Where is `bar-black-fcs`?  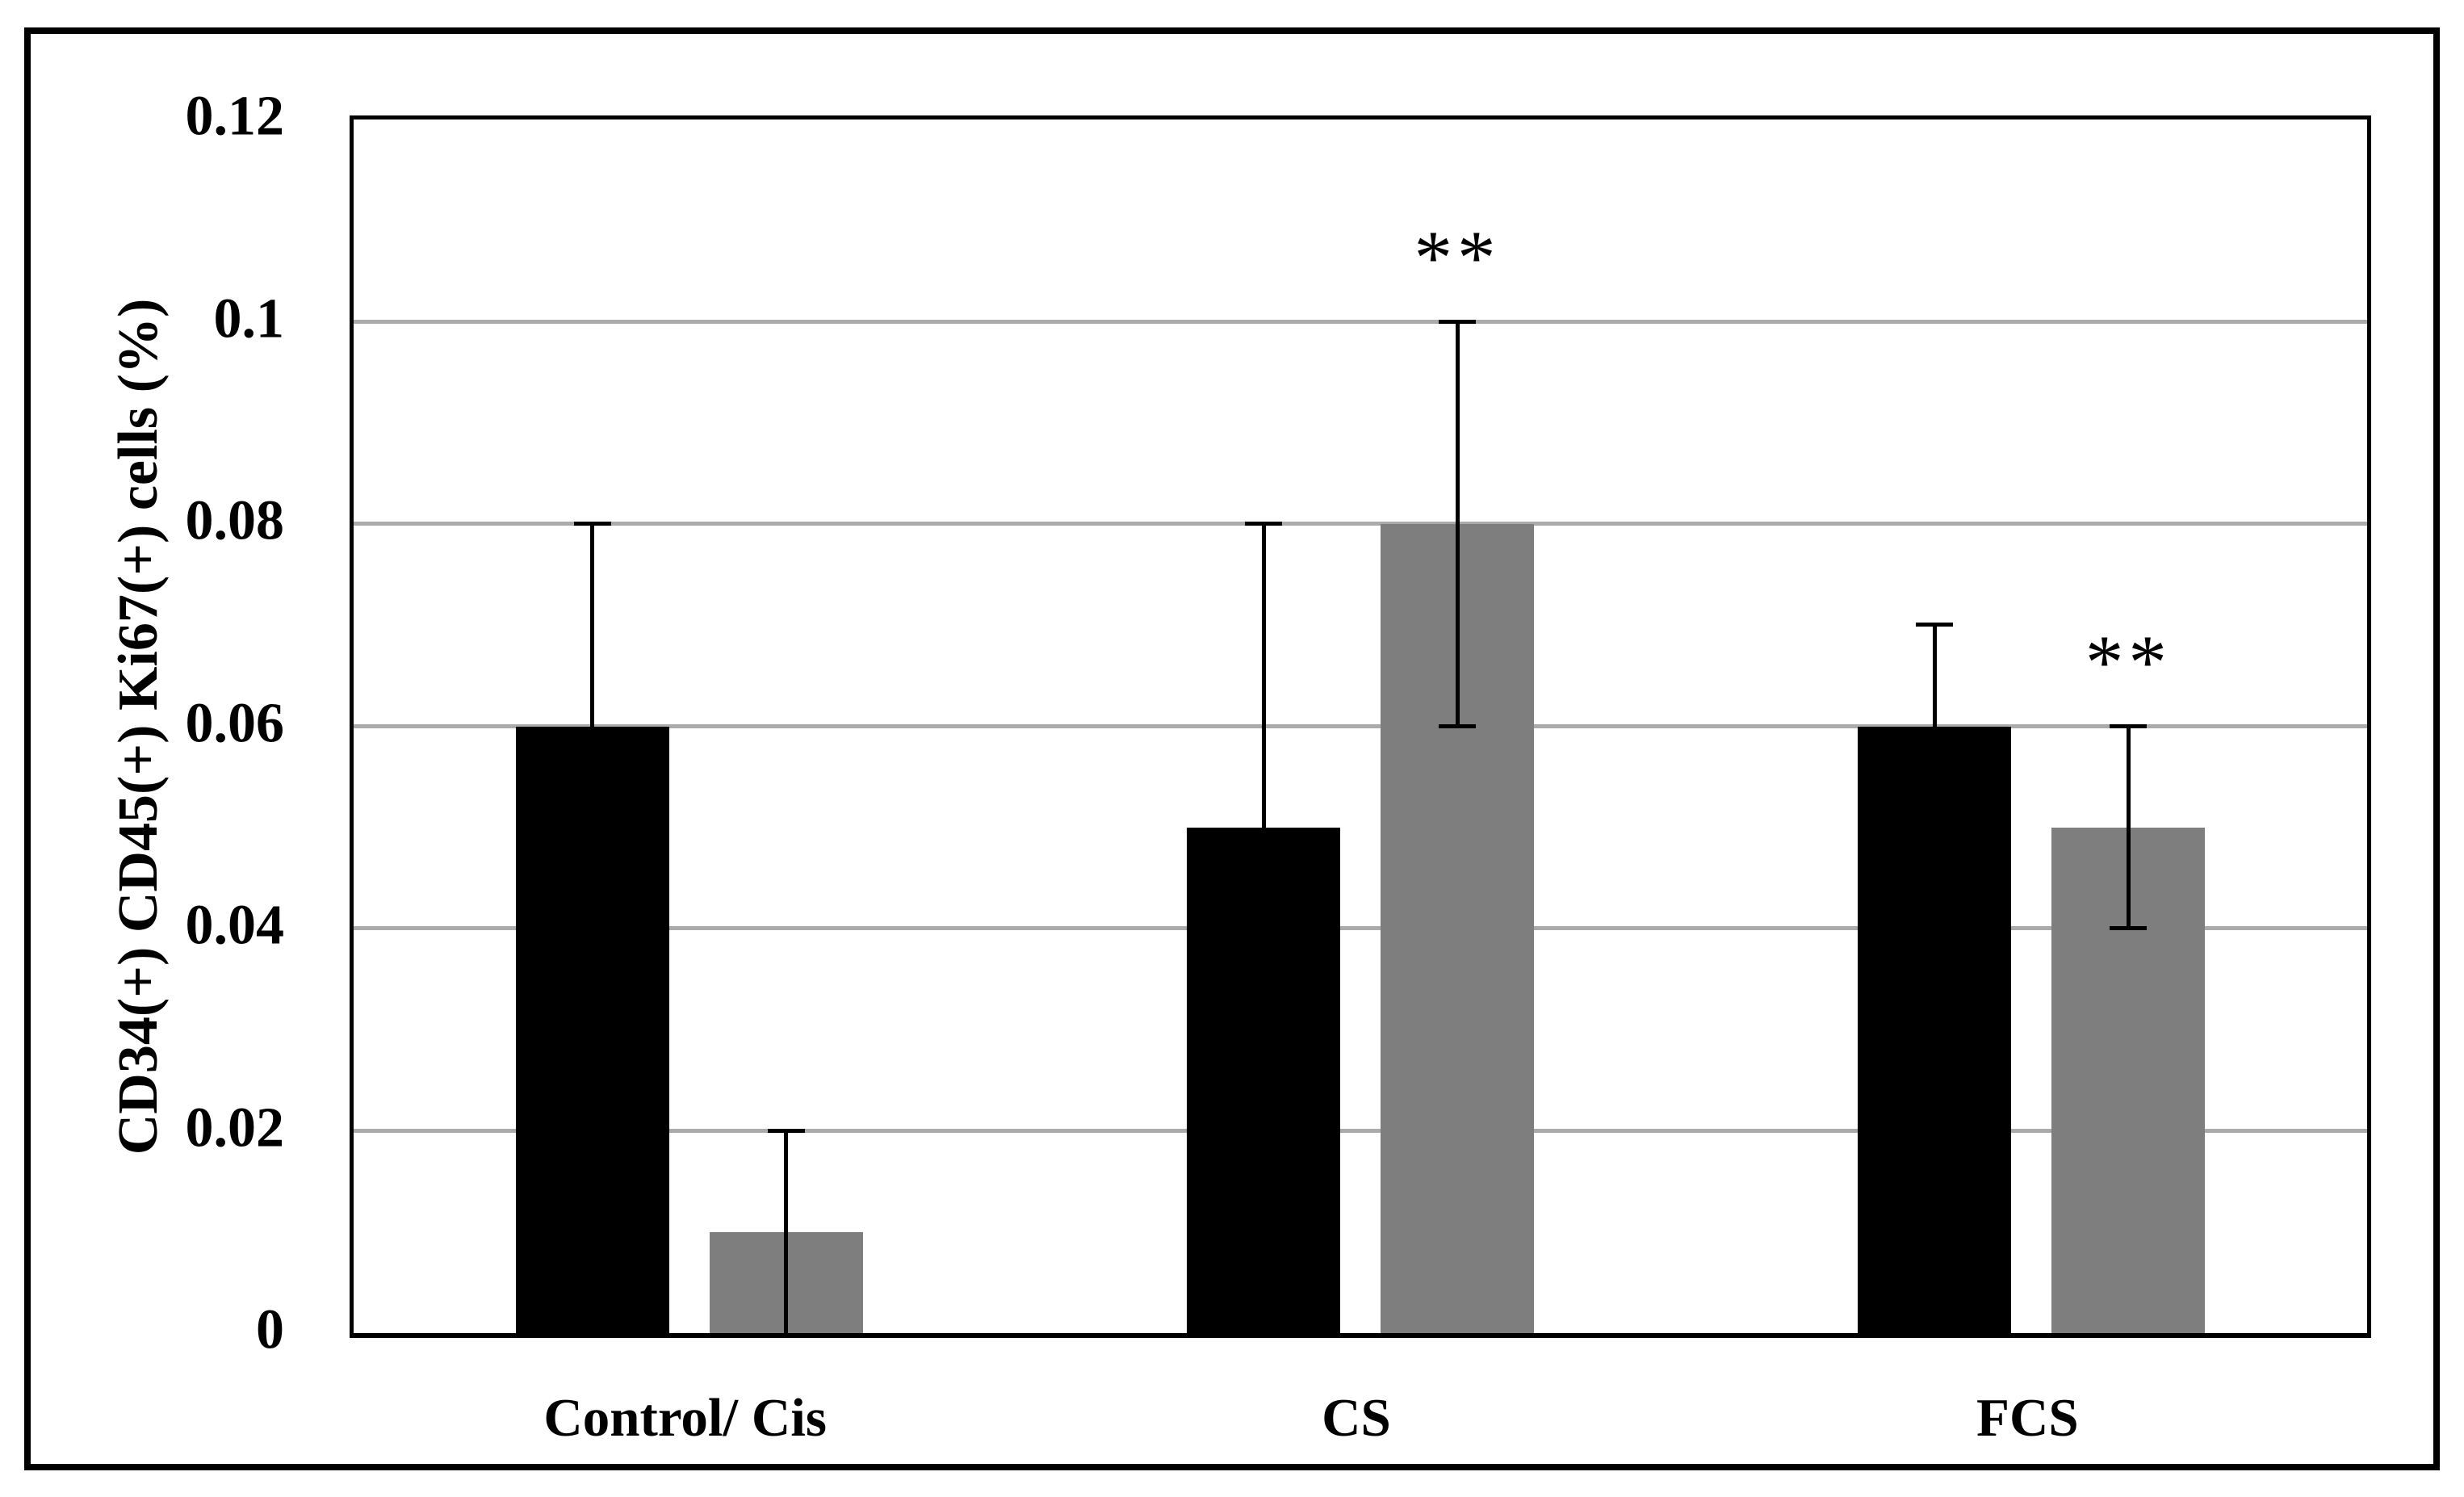
bar-black-fcs is located at coordinates (1935, 1029).